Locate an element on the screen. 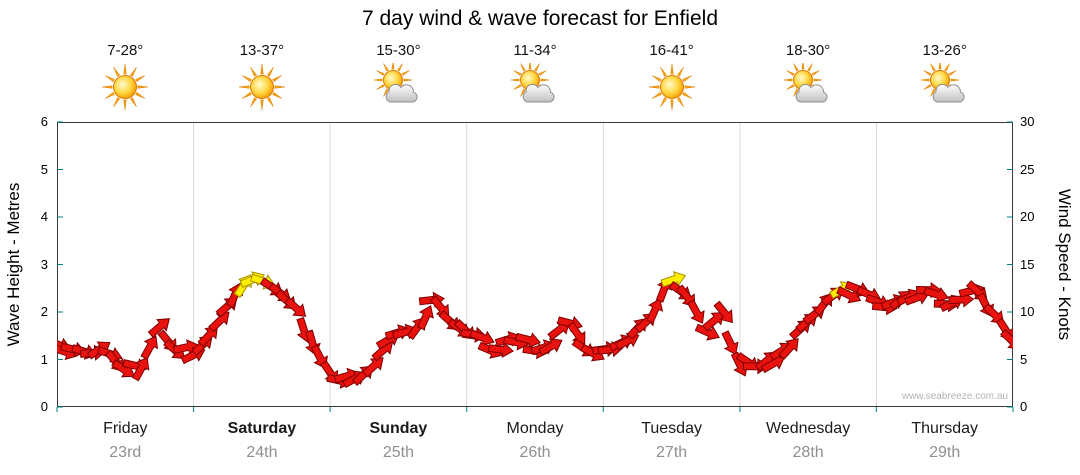 The height and width of the screenshot is (475, 1080). day-name: Thursday is located at coordinates (945, 428).